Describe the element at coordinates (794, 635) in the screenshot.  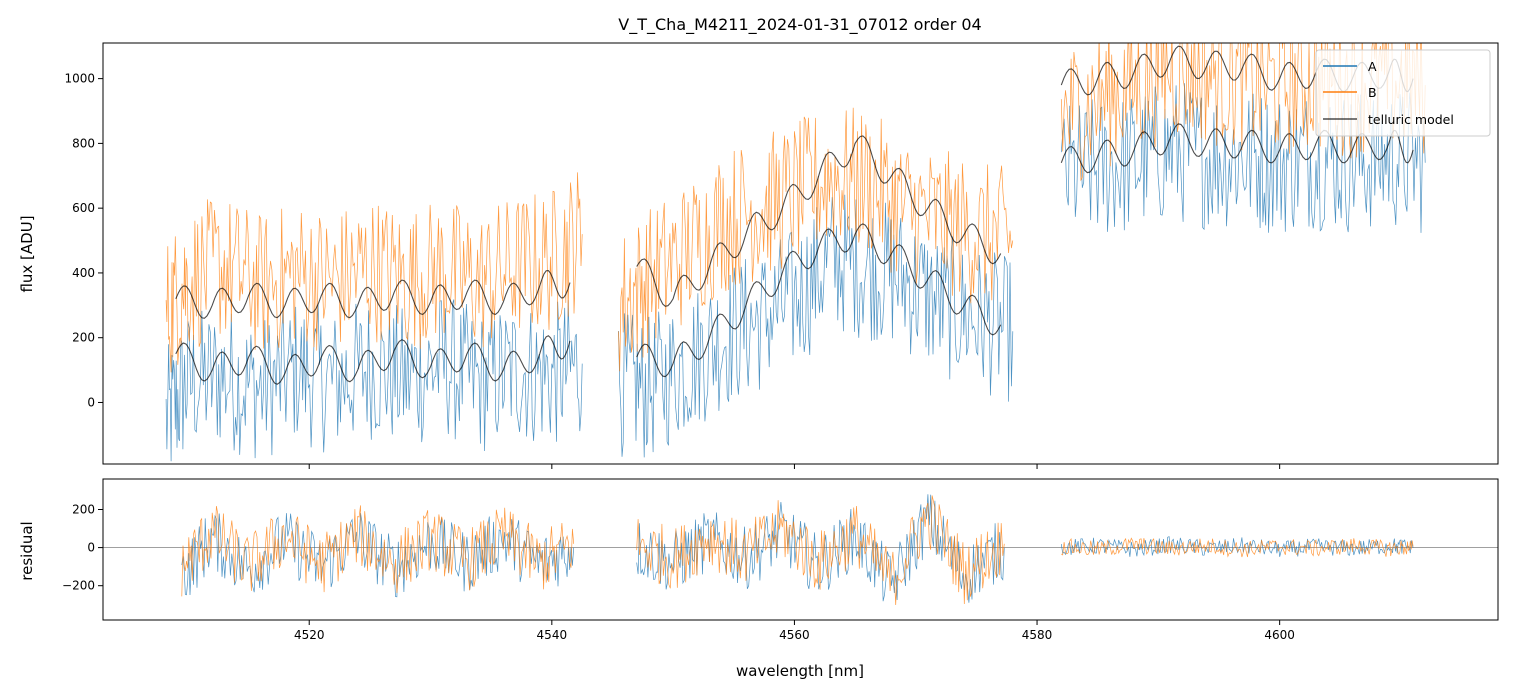
I see `x-tick-label: 4560` at that location.